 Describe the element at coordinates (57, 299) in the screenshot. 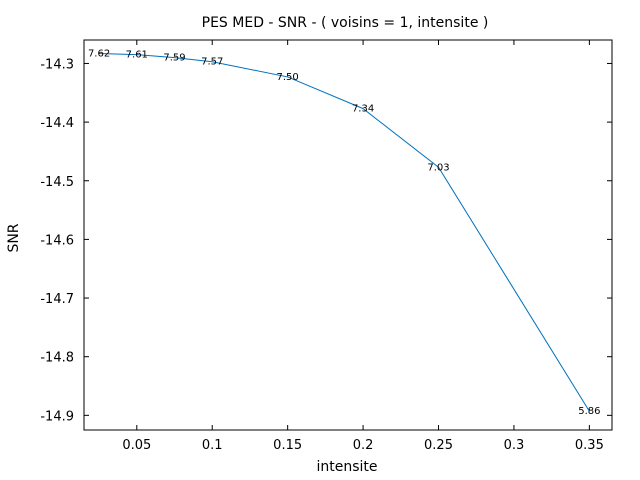

I see `y-tick-label: -14.7` at that location.